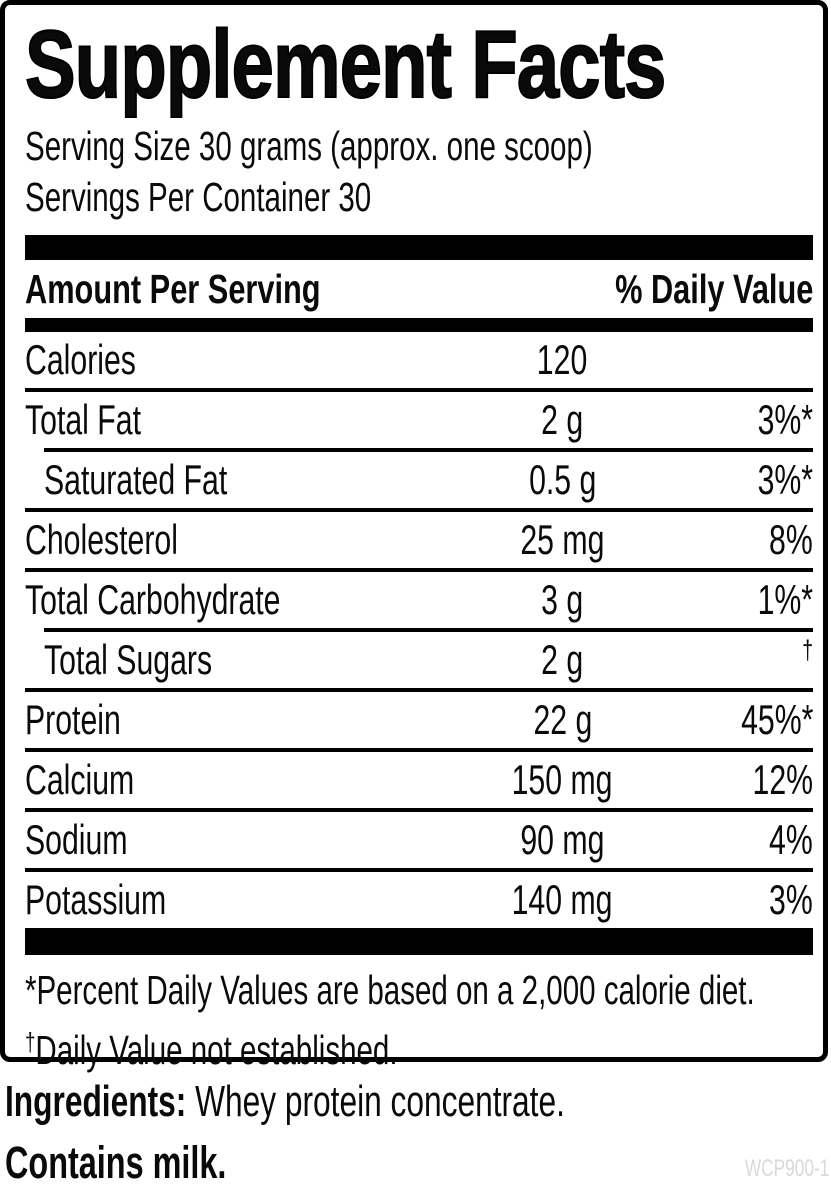 This screenshot has width=831, height=1200. I want to click on nutrient-dv, so click(746, 360).